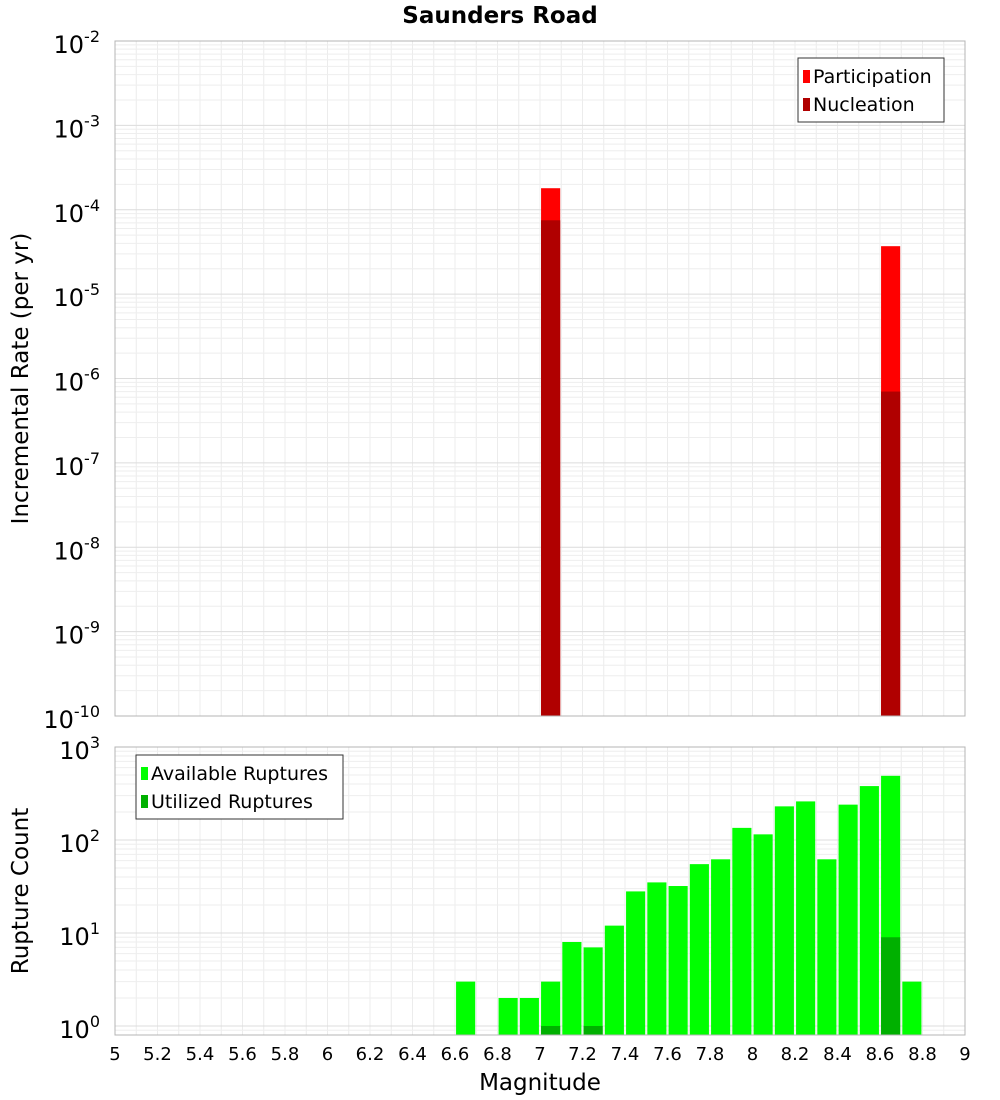 The height and width of the screenshot is (1100, 1000). I want to click on y-tick-exponent: 3, so click(95, 742).